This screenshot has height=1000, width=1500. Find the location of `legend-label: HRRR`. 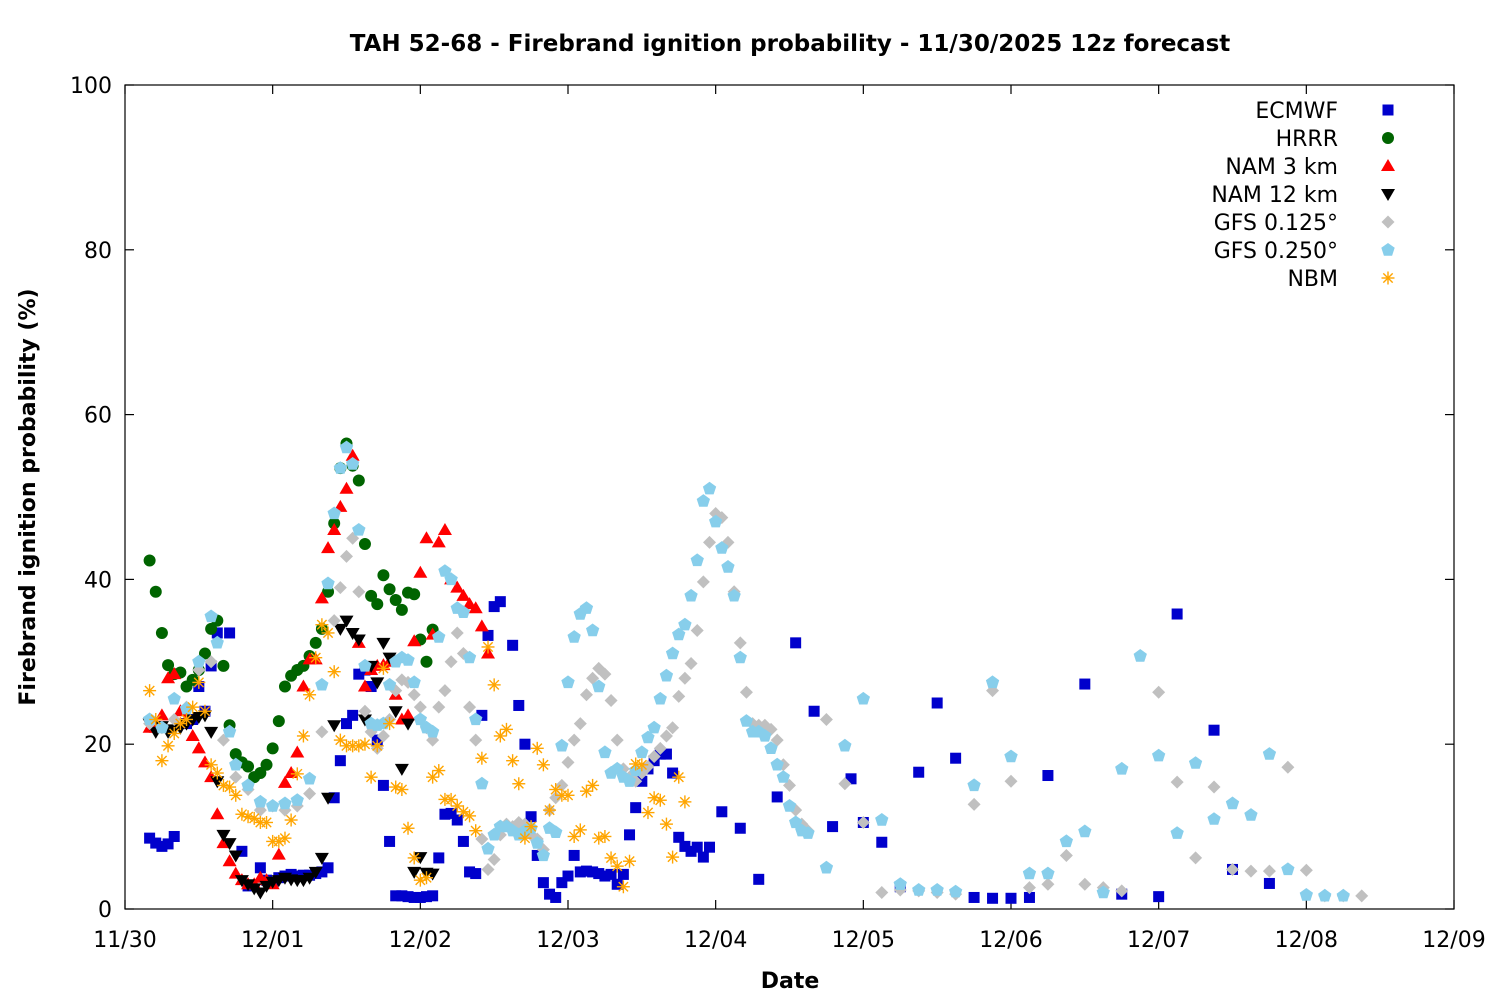

legend-label: HRRR is located at coordinates (1307, 139).